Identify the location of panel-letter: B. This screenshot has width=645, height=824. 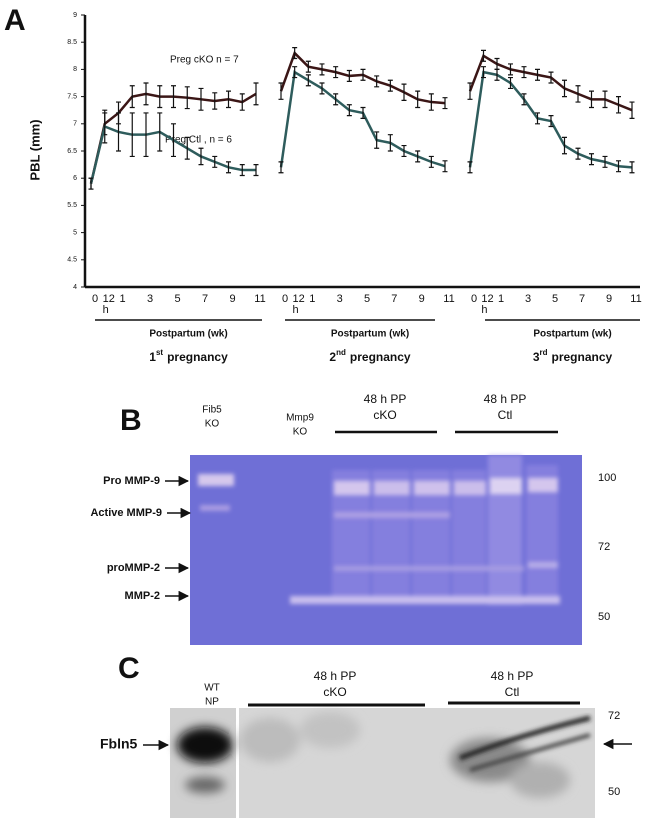
(131, 420).